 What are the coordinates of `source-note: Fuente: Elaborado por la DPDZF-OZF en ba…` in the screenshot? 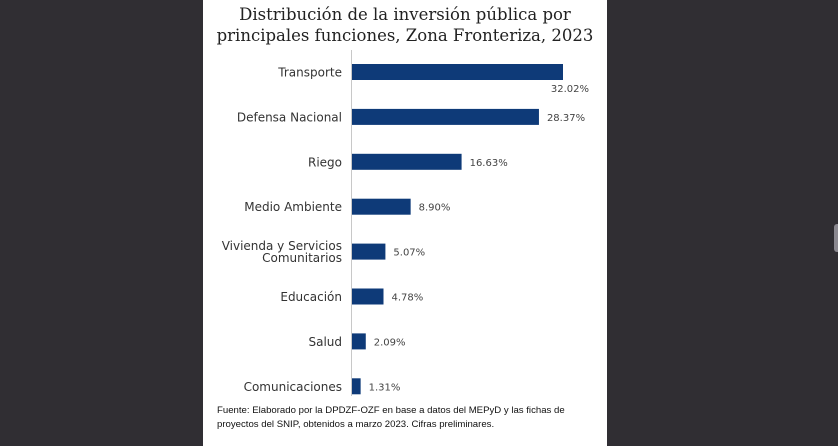 It's located at (391, 417).